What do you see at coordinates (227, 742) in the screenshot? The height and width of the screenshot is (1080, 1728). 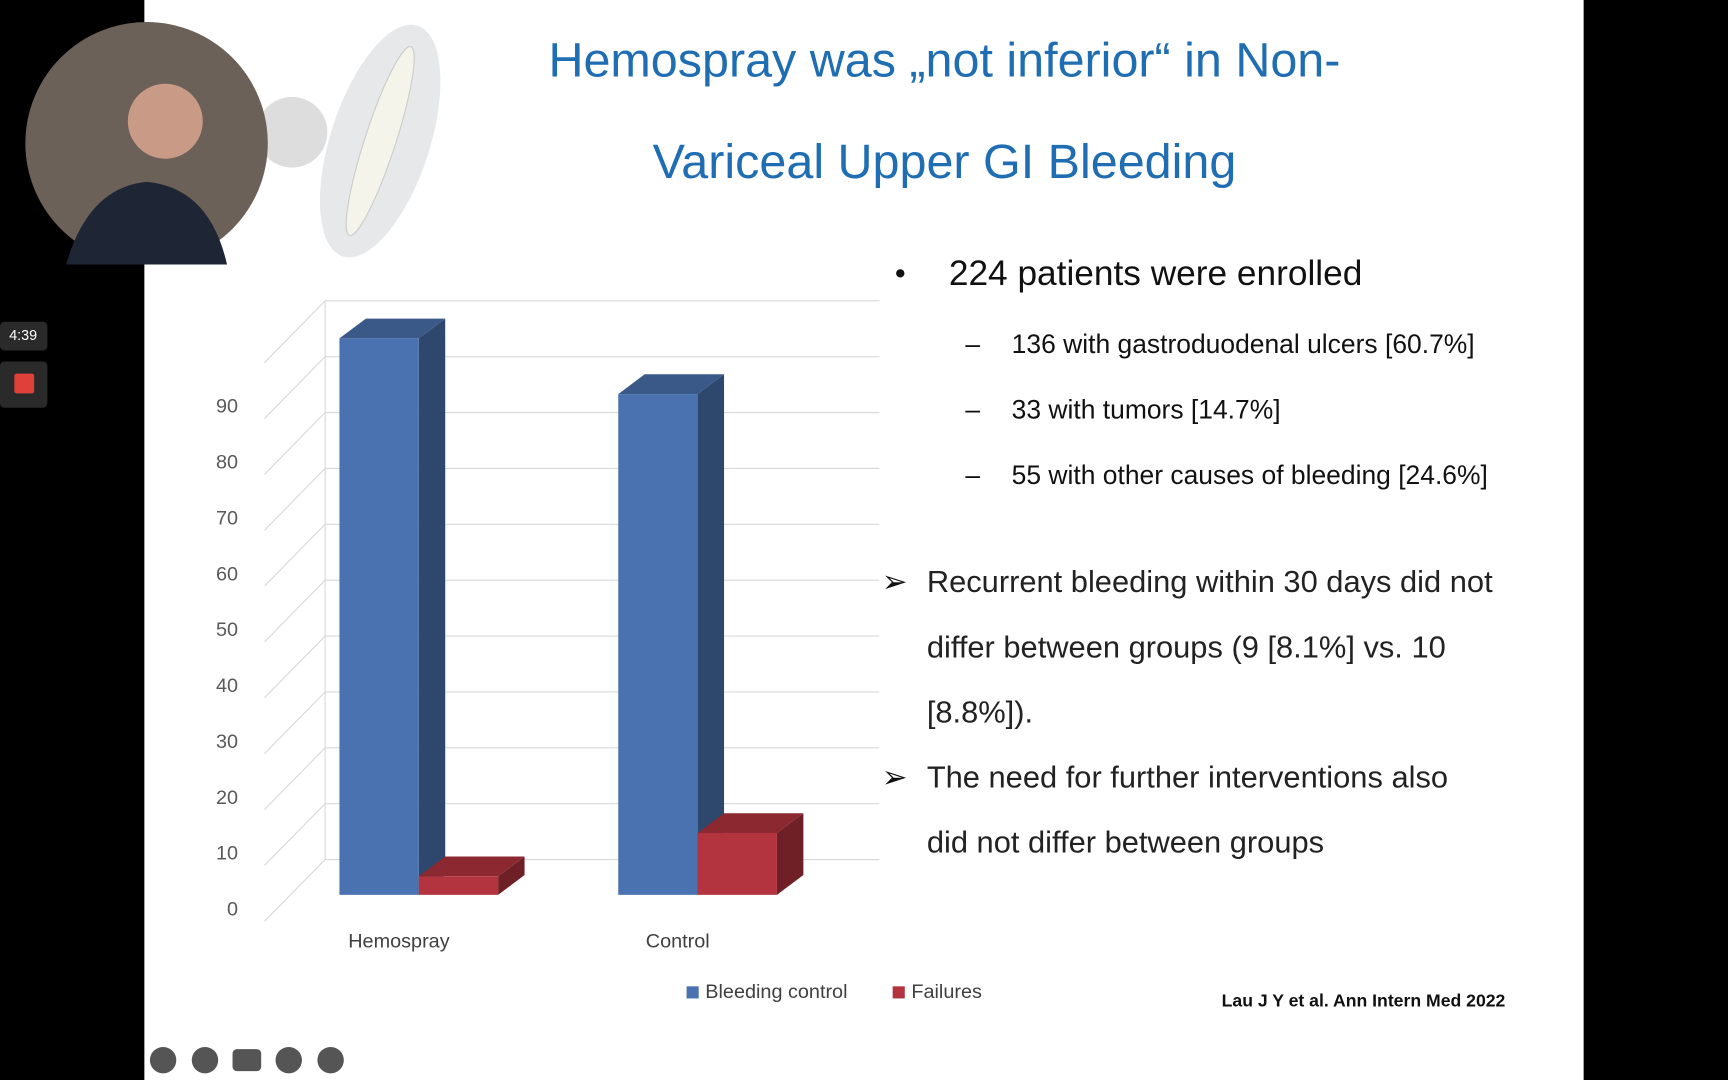 I see `y-tick-label: 30` at bounding box center [227, 742].